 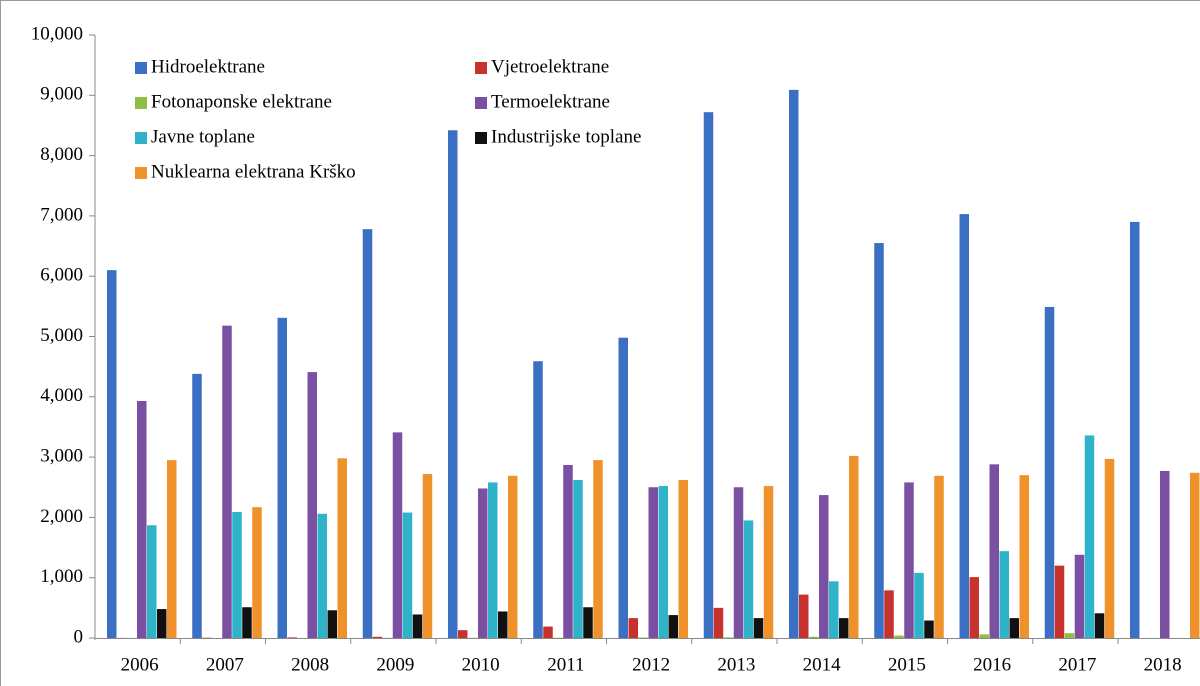 I want to click on legend-label: Vjetroelektrane, so click(x=550, y=66).